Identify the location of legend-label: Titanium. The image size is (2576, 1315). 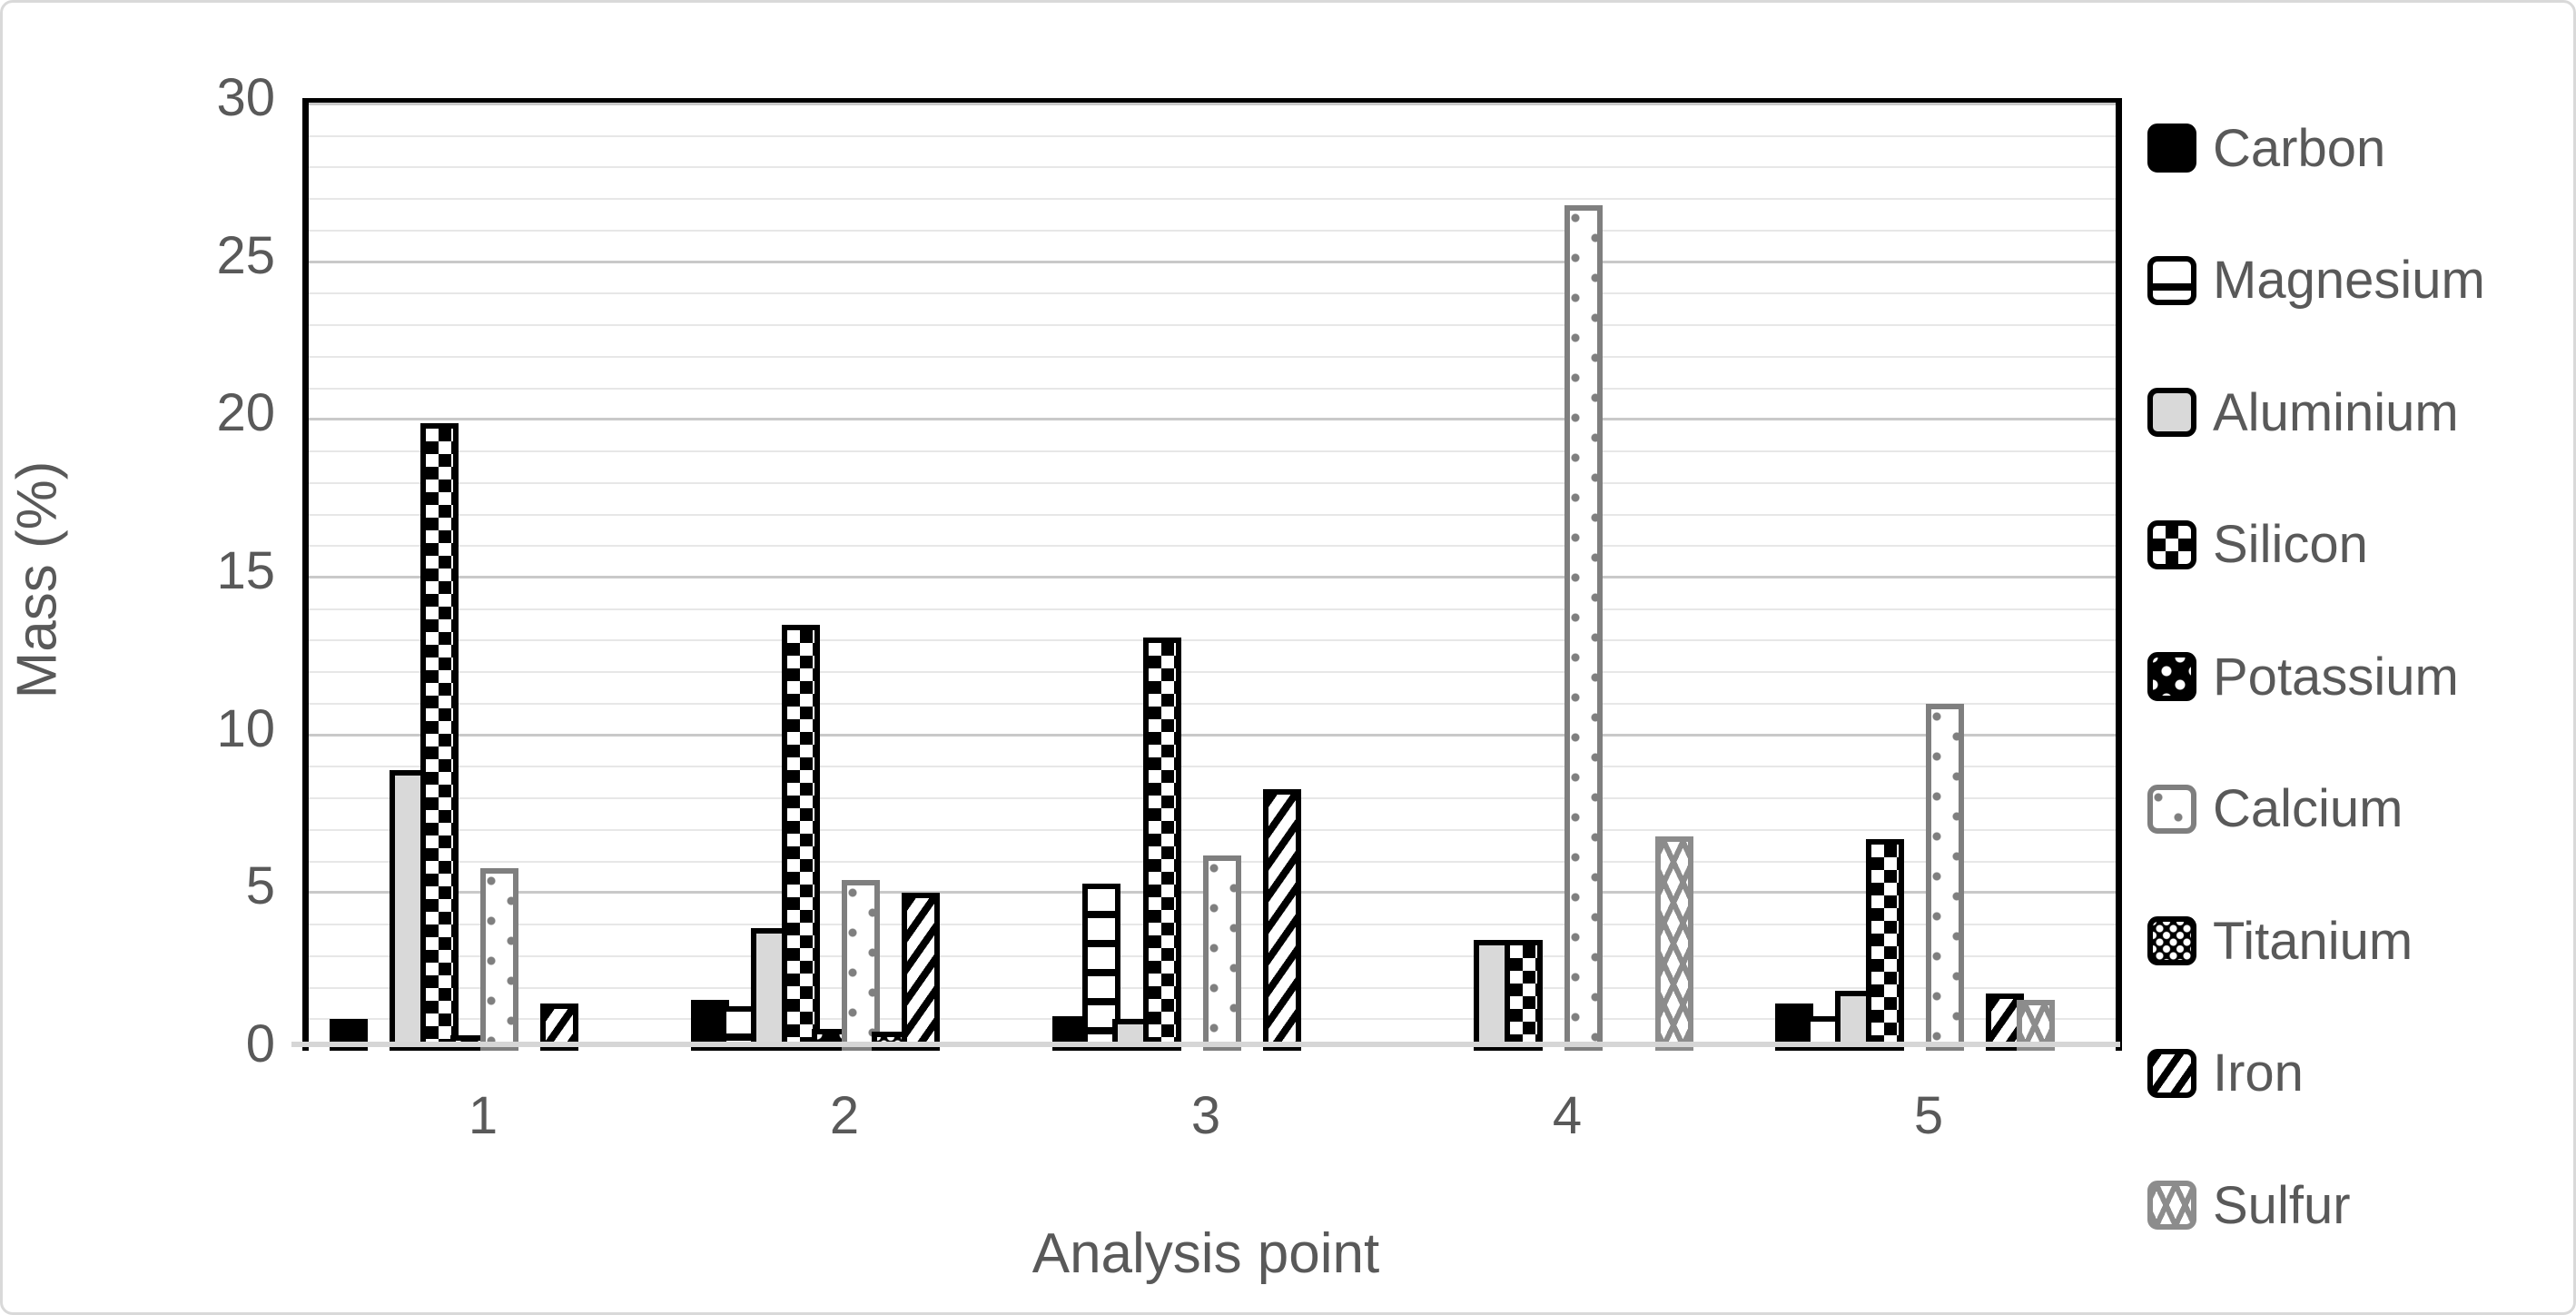
(2313, 941).